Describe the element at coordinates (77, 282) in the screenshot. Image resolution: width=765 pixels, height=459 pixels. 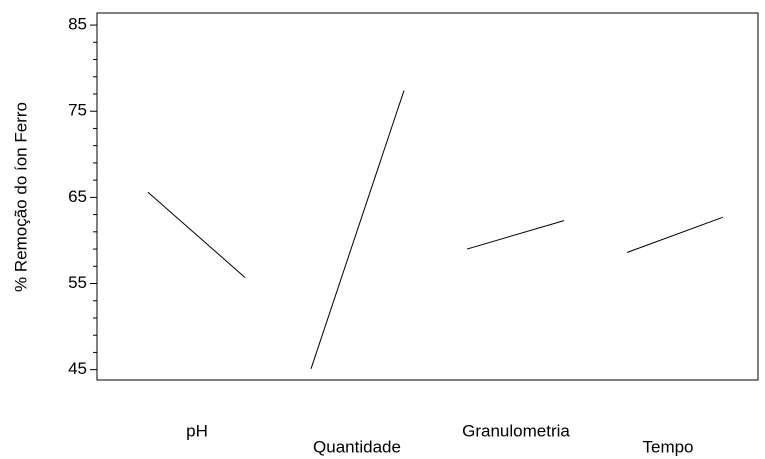
I see `y-tick-label: 55` at that location.